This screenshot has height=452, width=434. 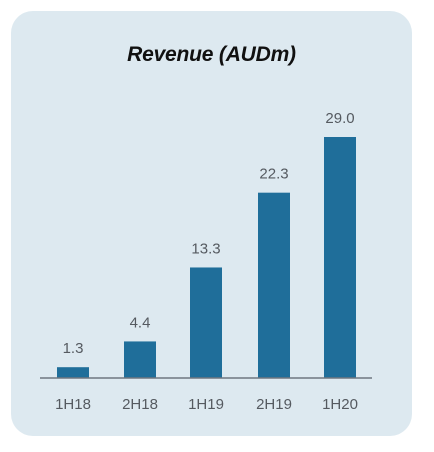 I want to click on x-tick-label: 1H20, so click(x=340, y=404).